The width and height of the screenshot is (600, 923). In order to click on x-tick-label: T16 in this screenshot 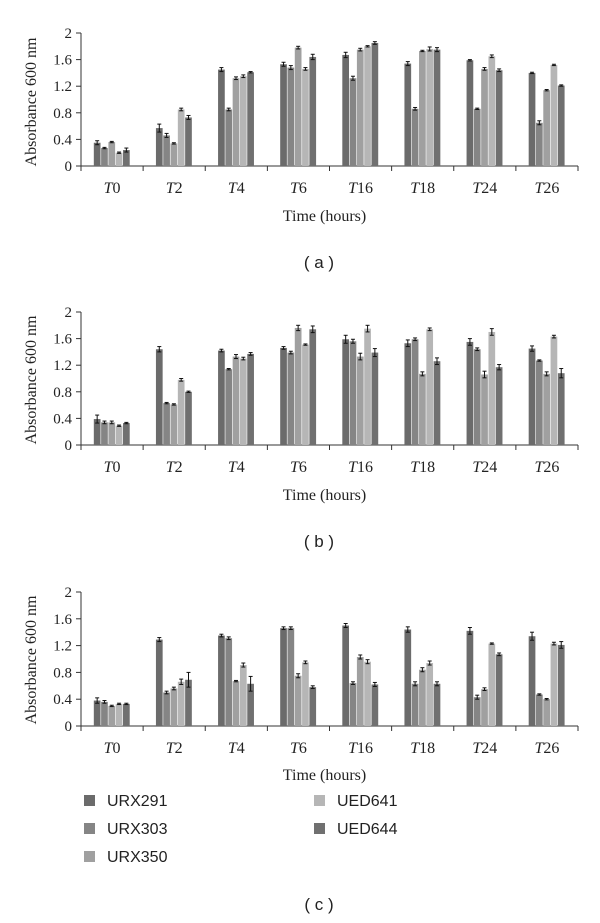, I will do `click(360, 748)`.